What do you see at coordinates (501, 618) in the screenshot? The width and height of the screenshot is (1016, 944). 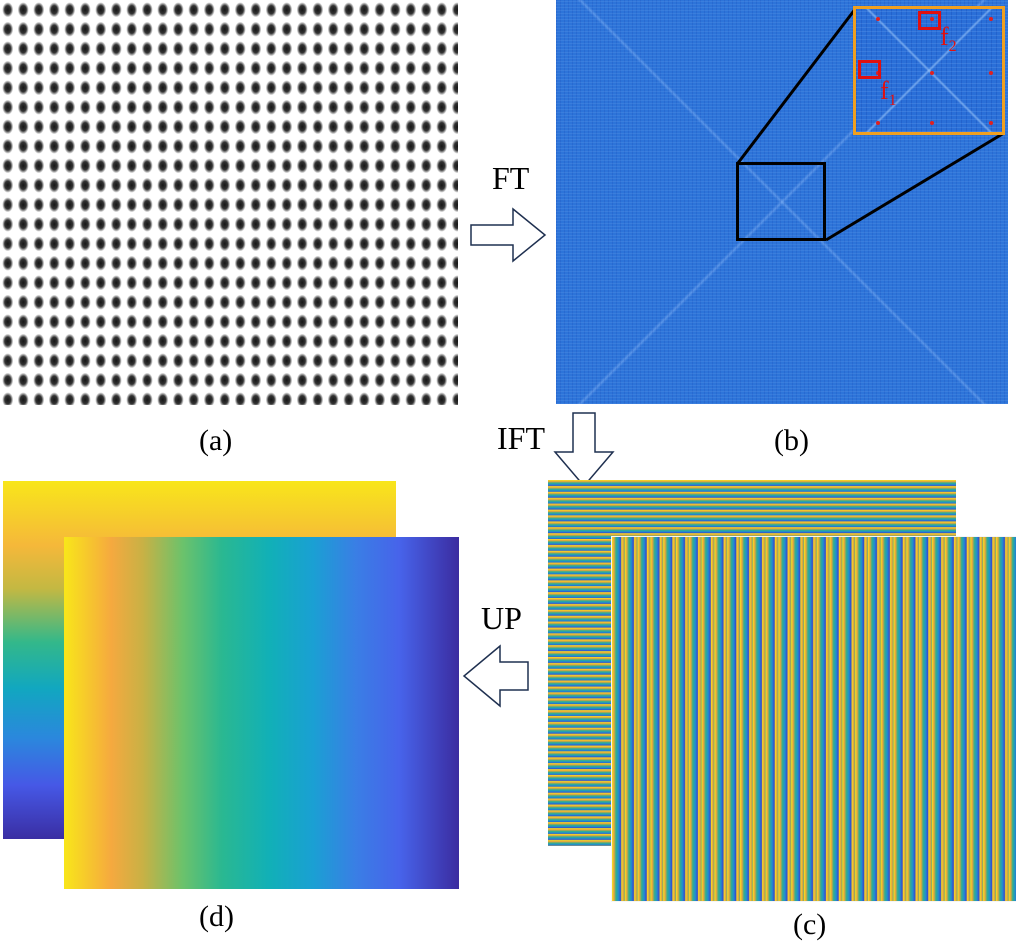 I see `up-label: UP` at bounding box center [501, 618].